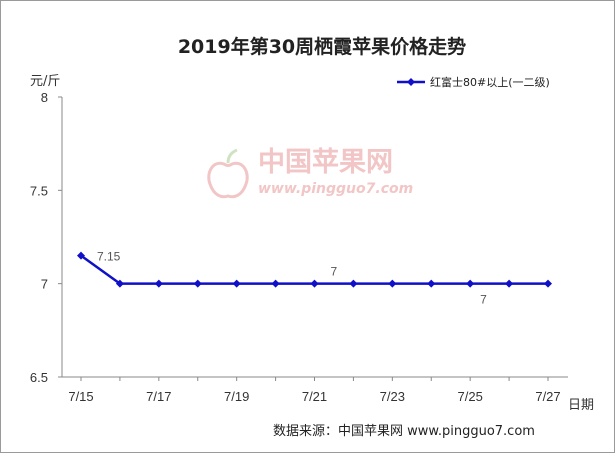 Image resolution: width=615 pixels, height=453 pixels. Describe the element at coordinates (392, 396) in the screenshot. I see `x-tick-label: 7/23` at that location.